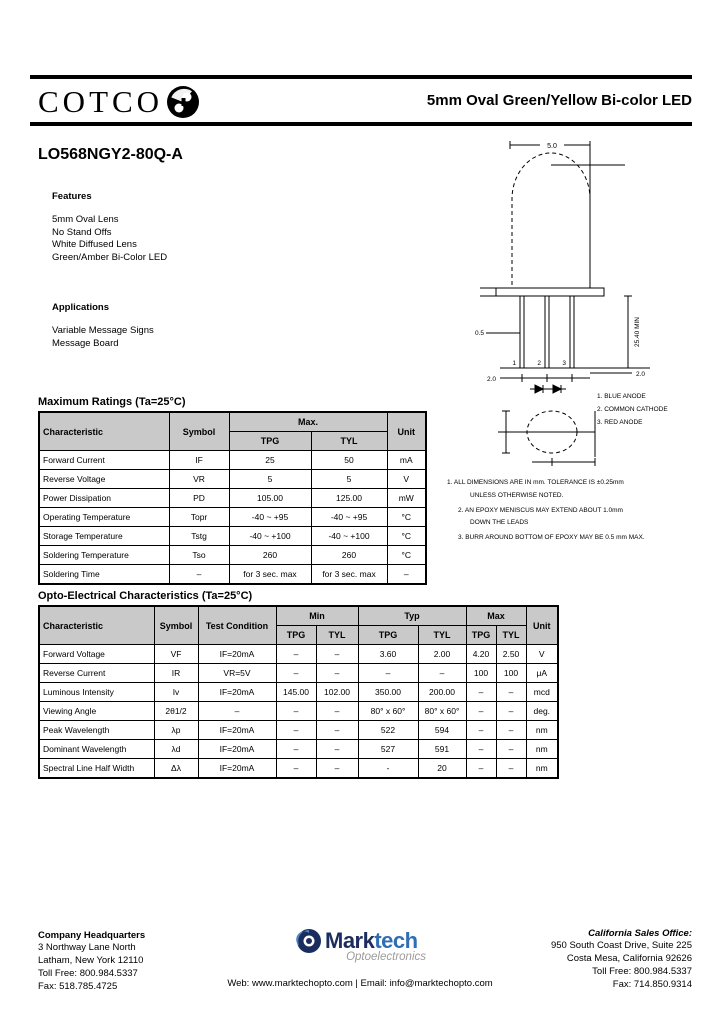 The height and width of the screenshot is (1012, 720). What do you see at coordinates (270, 498) in the screenshot?
I see `table-cell: 105.00` at bounding box center [270, 498].